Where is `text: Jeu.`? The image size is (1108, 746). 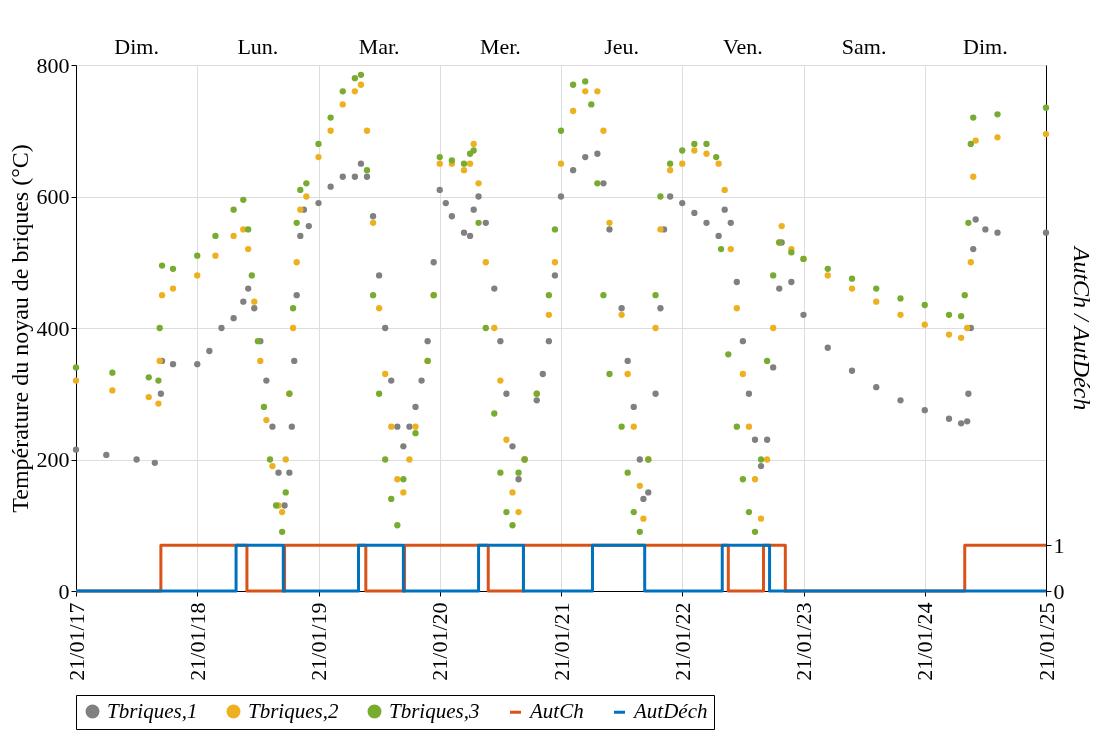 text: Jeu. is located at coordinates (622, 46).